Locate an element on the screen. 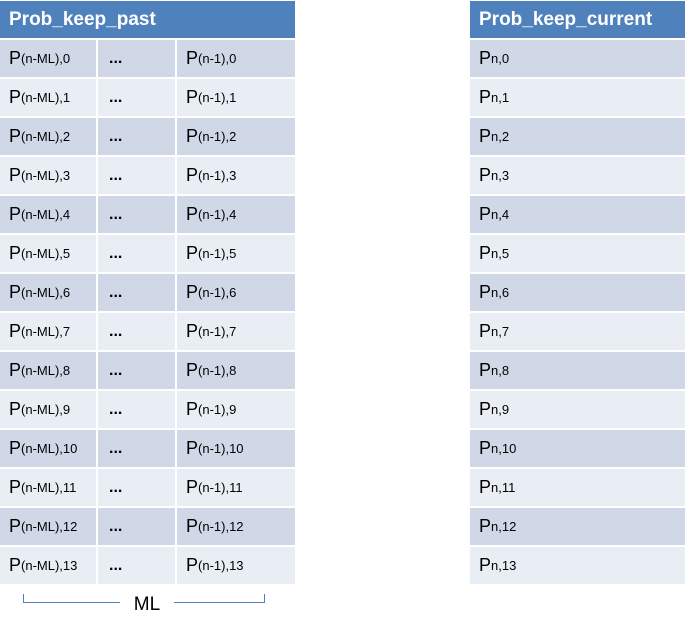  table-row: P (n-ML),8... P (n-1),8 is located at coordinates (147, 369).